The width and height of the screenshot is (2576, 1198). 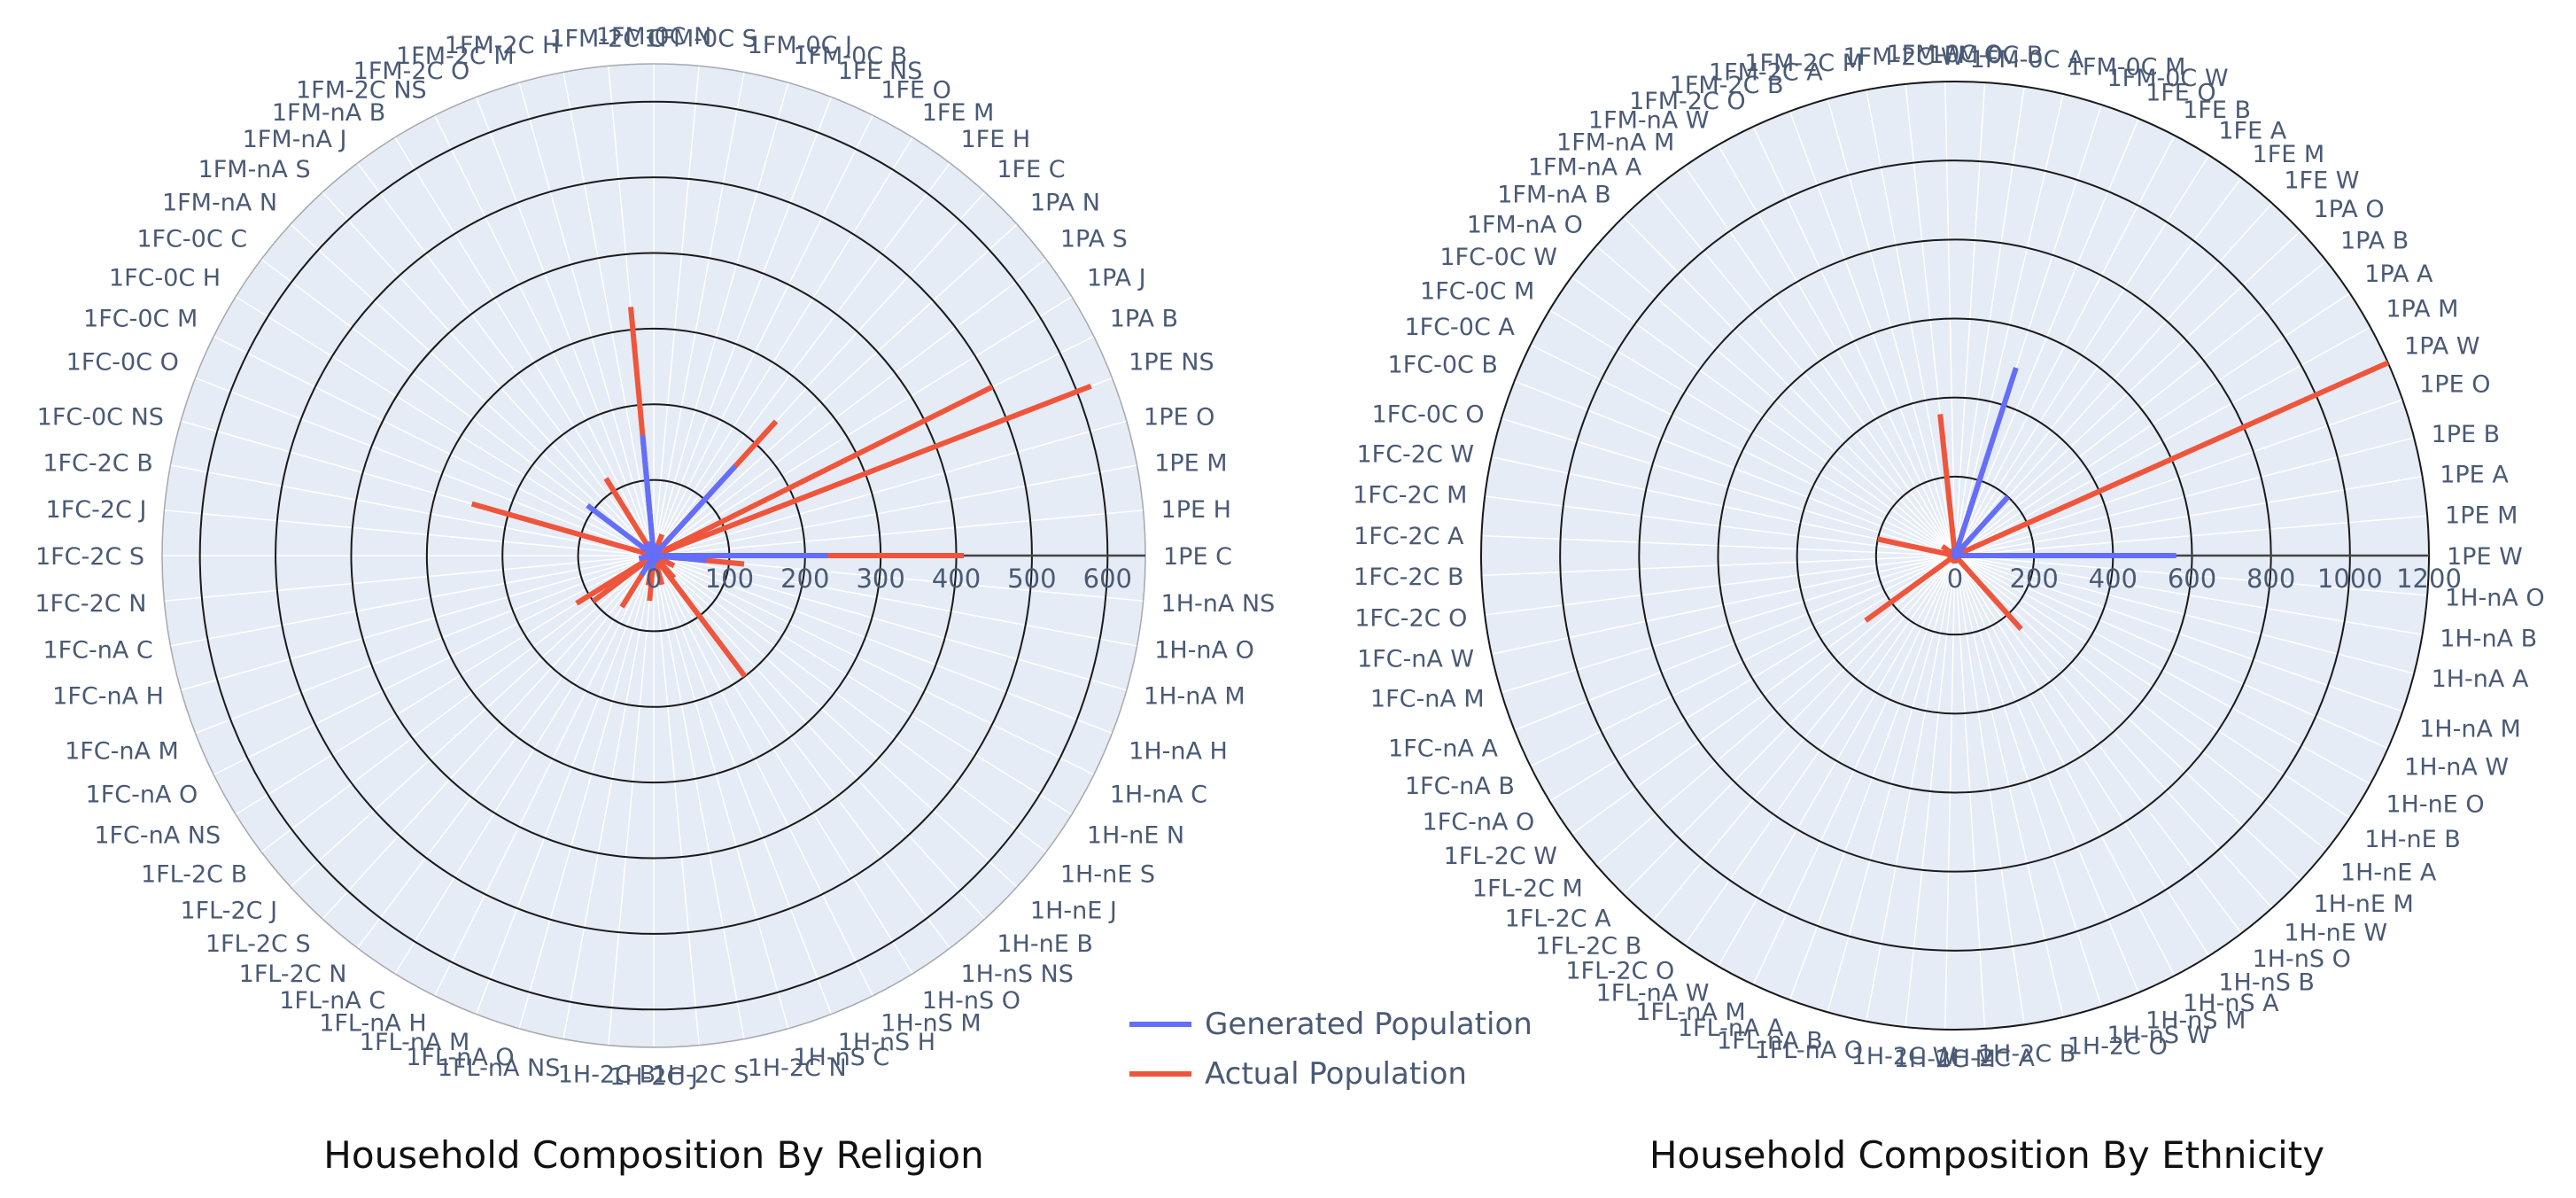 I want to click on legend-actual-label: Actual Population, so click(x=1336, y=1074).